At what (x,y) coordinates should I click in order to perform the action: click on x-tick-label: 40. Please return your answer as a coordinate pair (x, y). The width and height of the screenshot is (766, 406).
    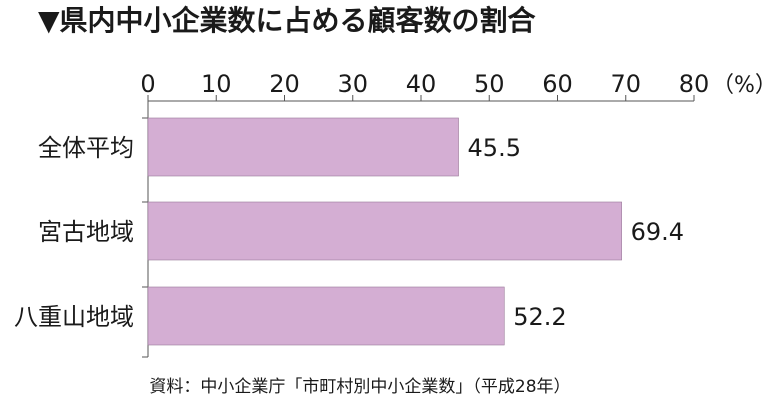
    Looking at the image, I should click on (421, 84).